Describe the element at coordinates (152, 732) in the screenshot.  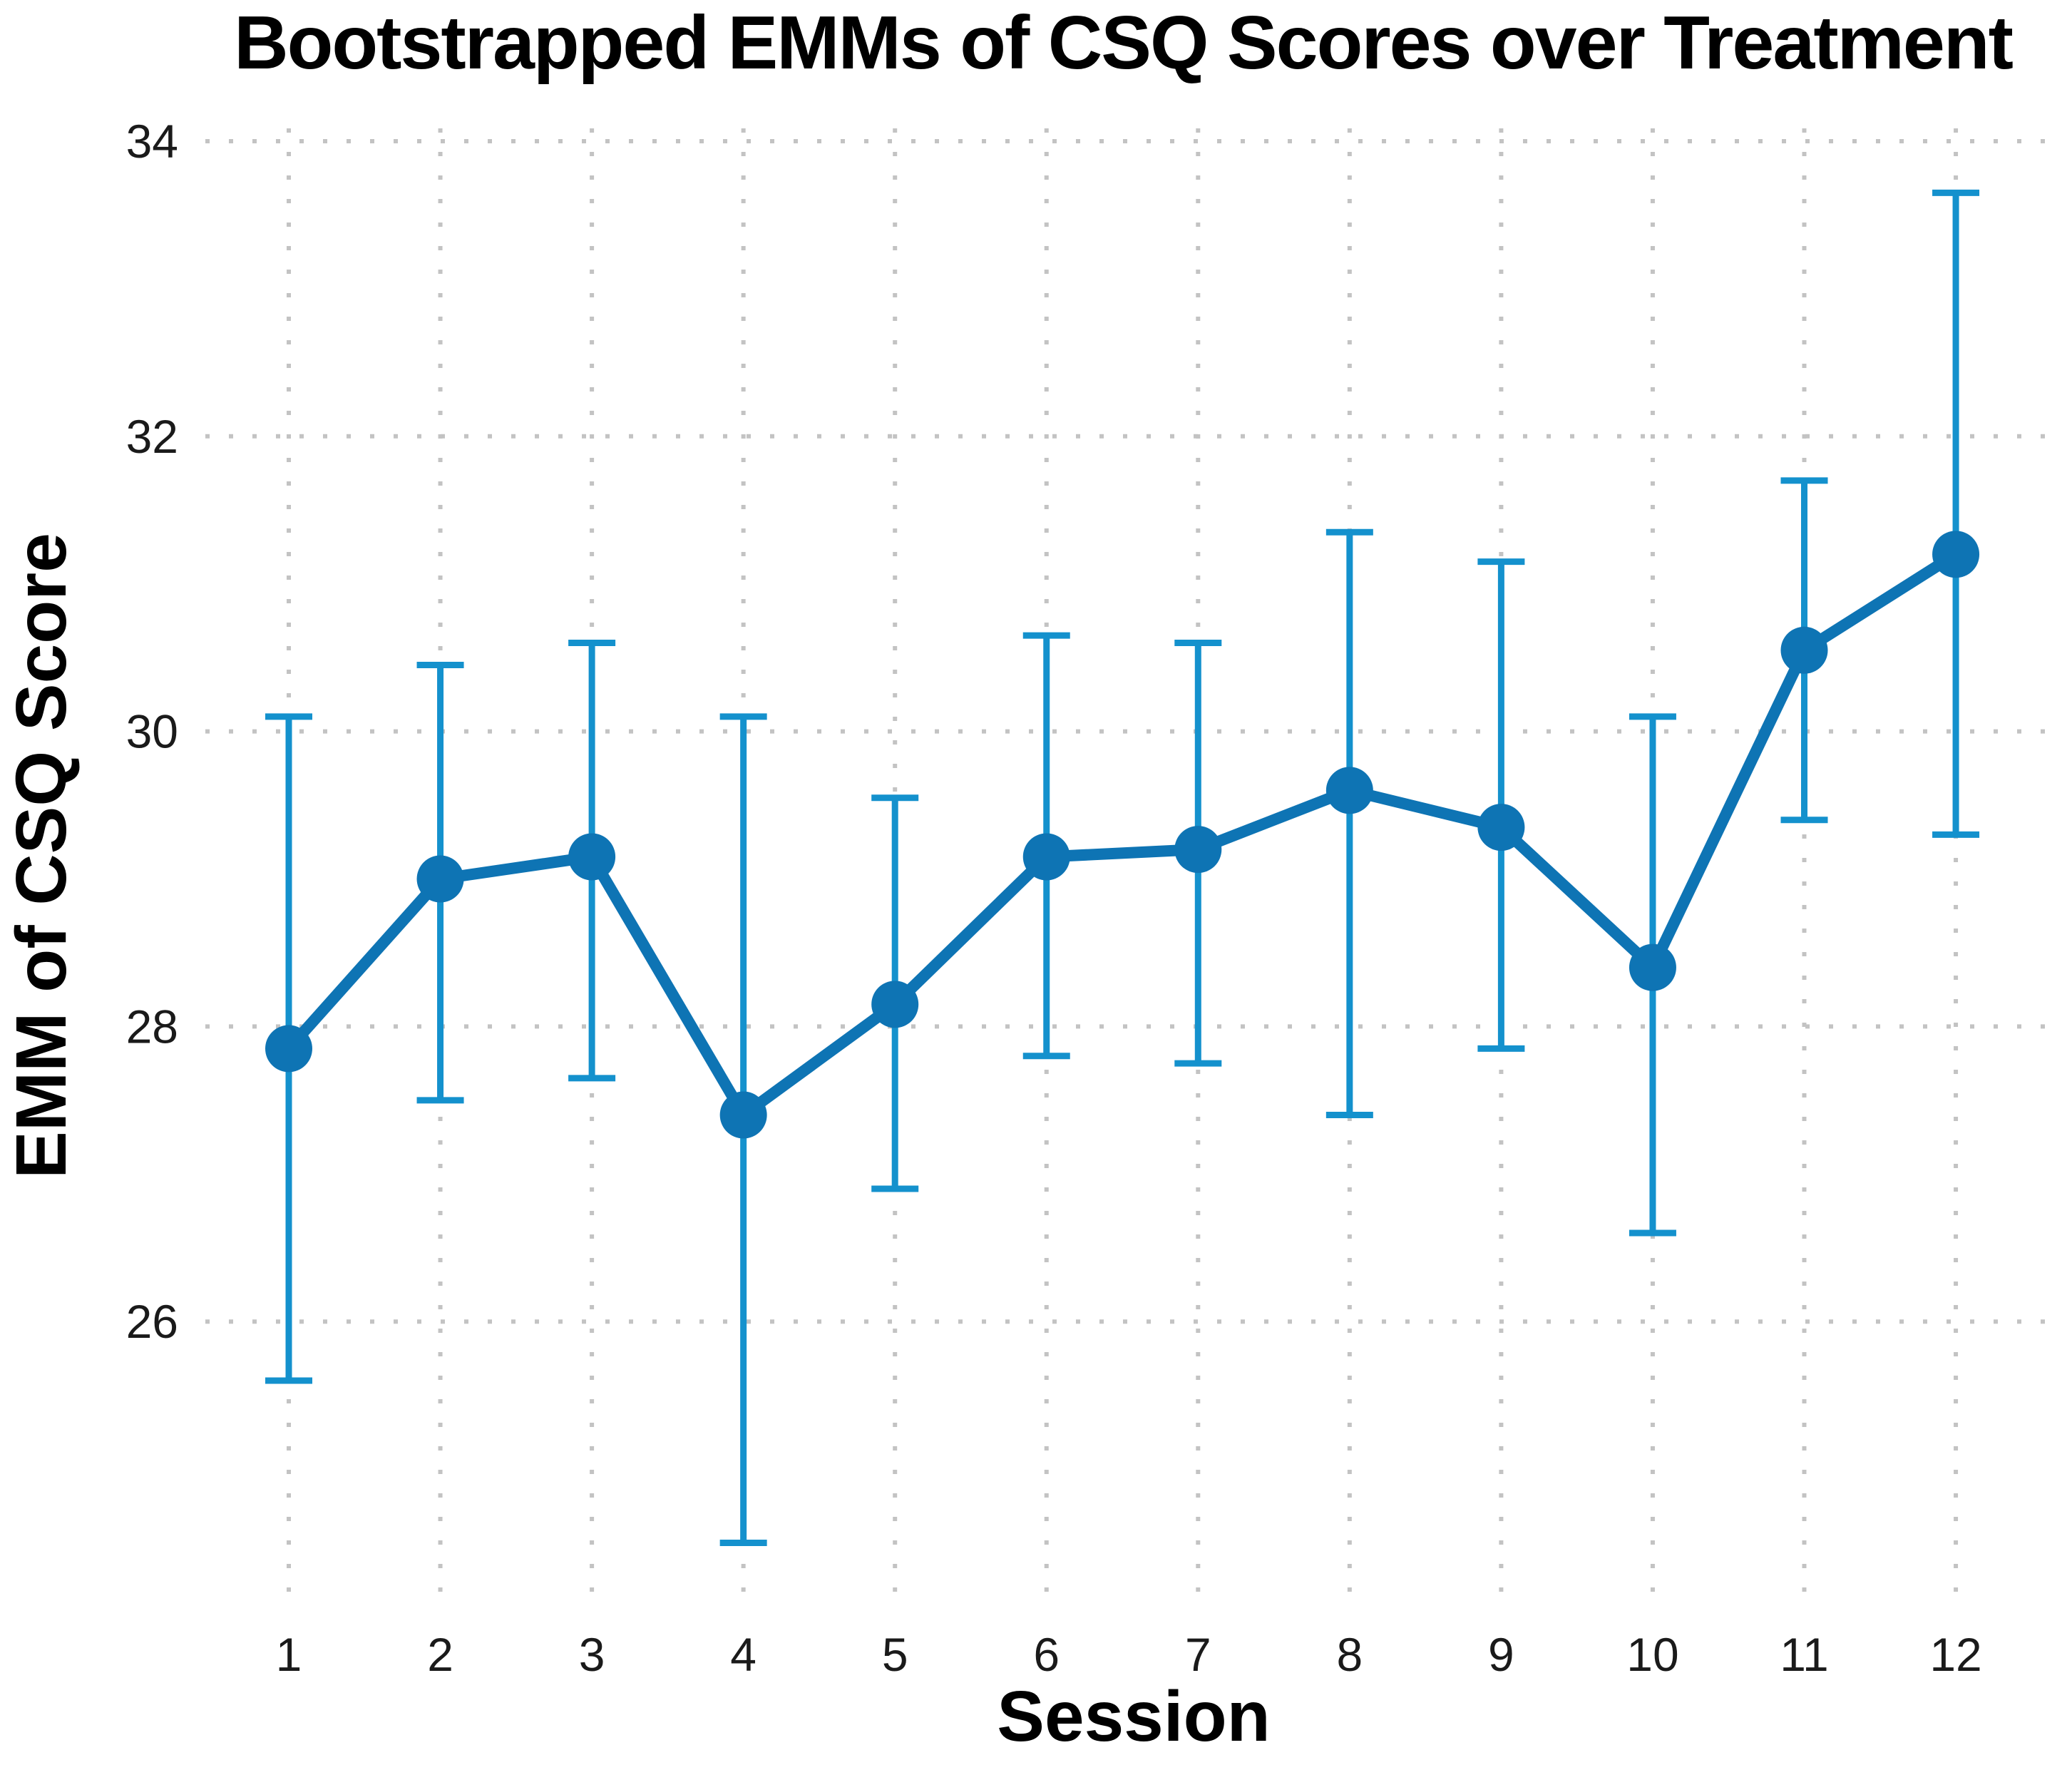
I see `y-tick-label: 30` at that location.